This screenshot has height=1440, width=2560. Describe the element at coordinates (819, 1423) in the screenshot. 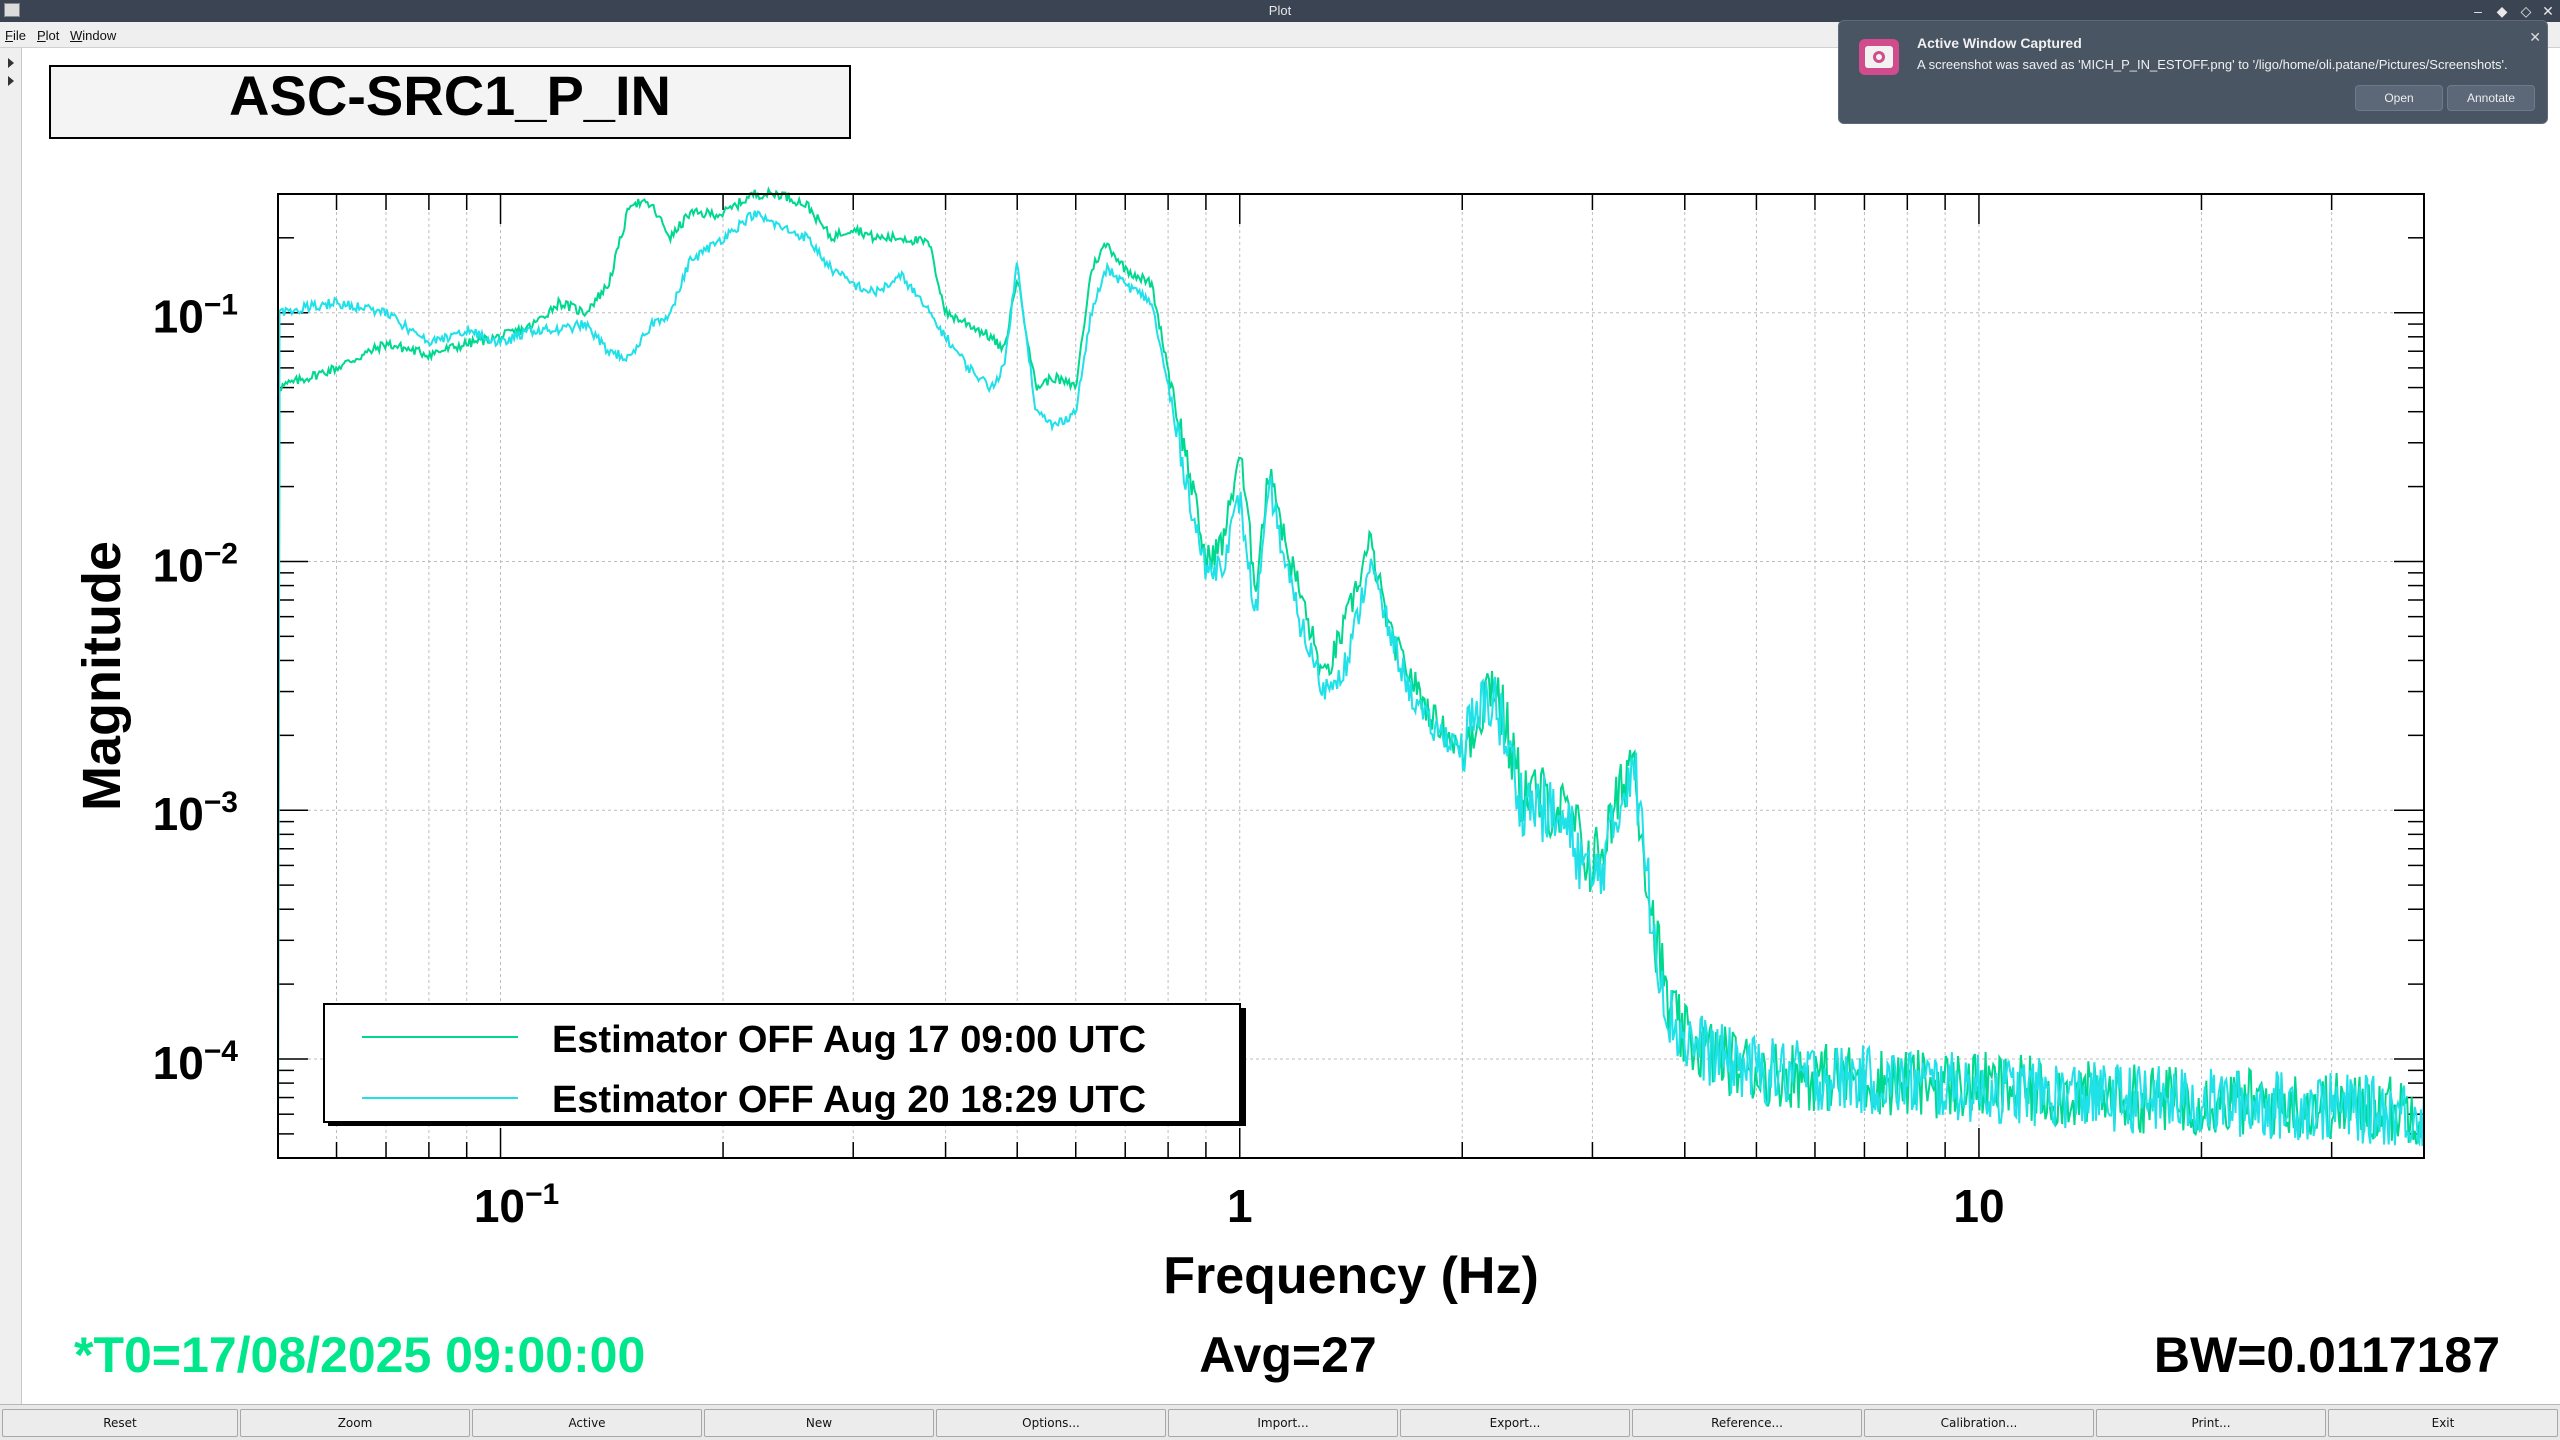

I see `new-button: New` at that location.